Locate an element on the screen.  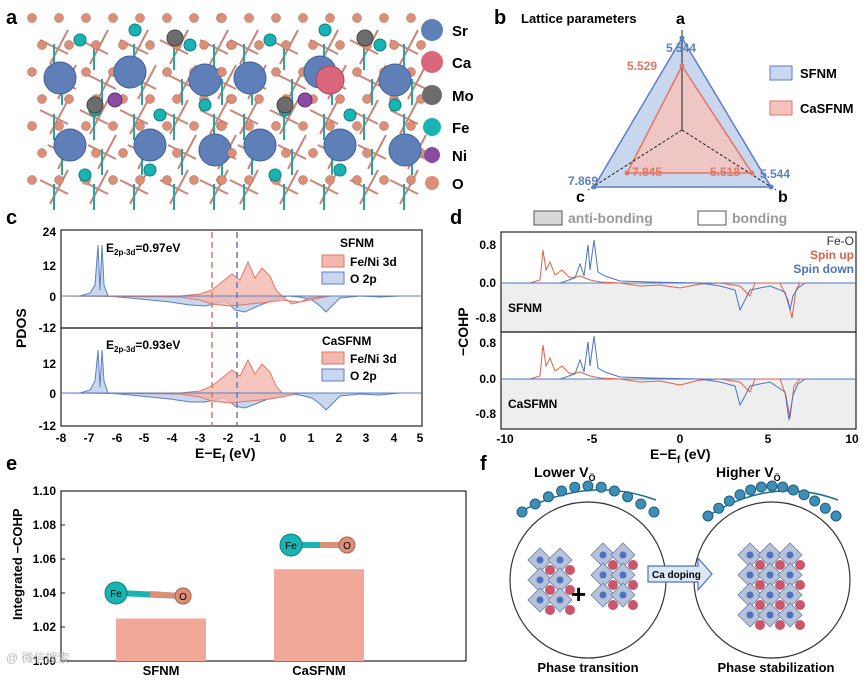
cohp-antibonding-bg-top is located at coordinates (678, 307).